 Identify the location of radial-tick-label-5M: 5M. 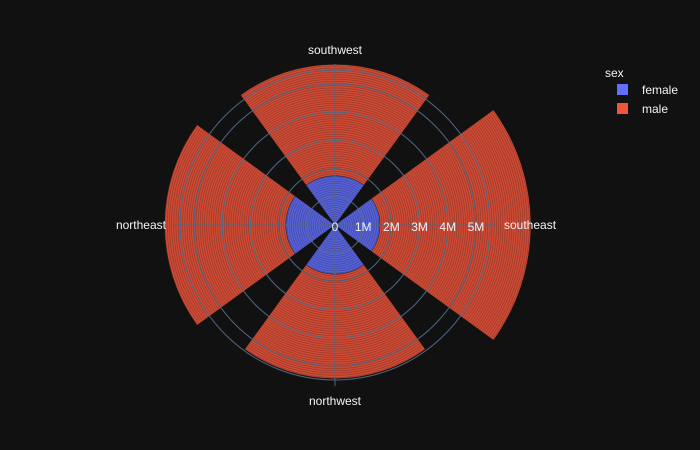
(476, 227).